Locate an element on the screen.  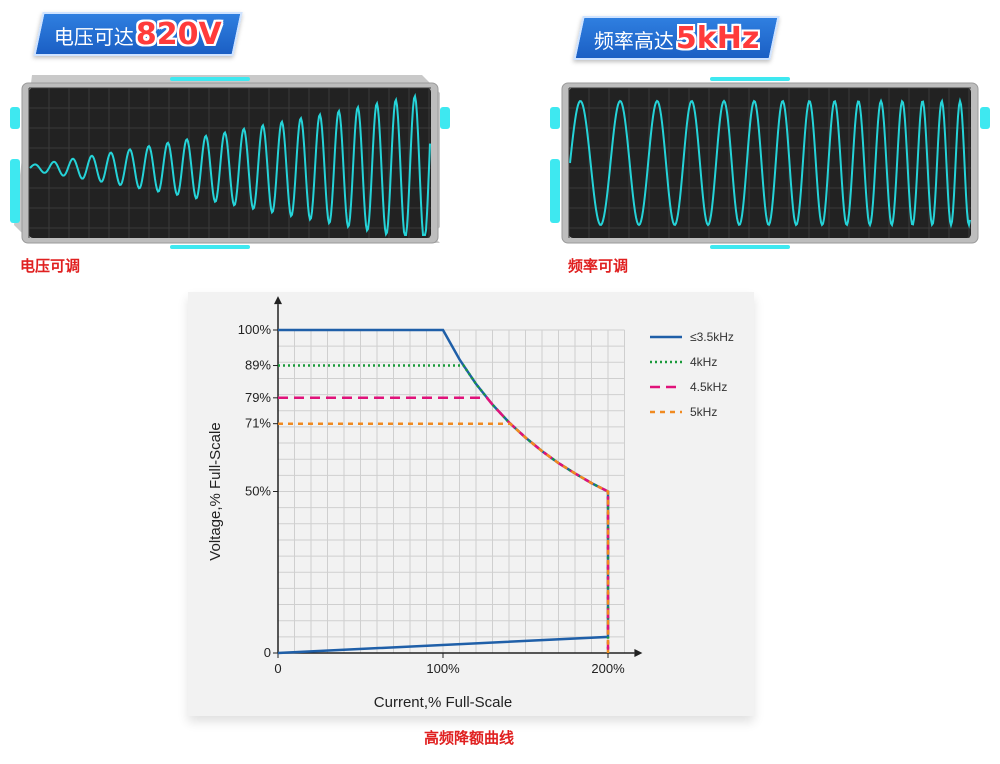
frequency-screen is located at coordinates (770, 163).